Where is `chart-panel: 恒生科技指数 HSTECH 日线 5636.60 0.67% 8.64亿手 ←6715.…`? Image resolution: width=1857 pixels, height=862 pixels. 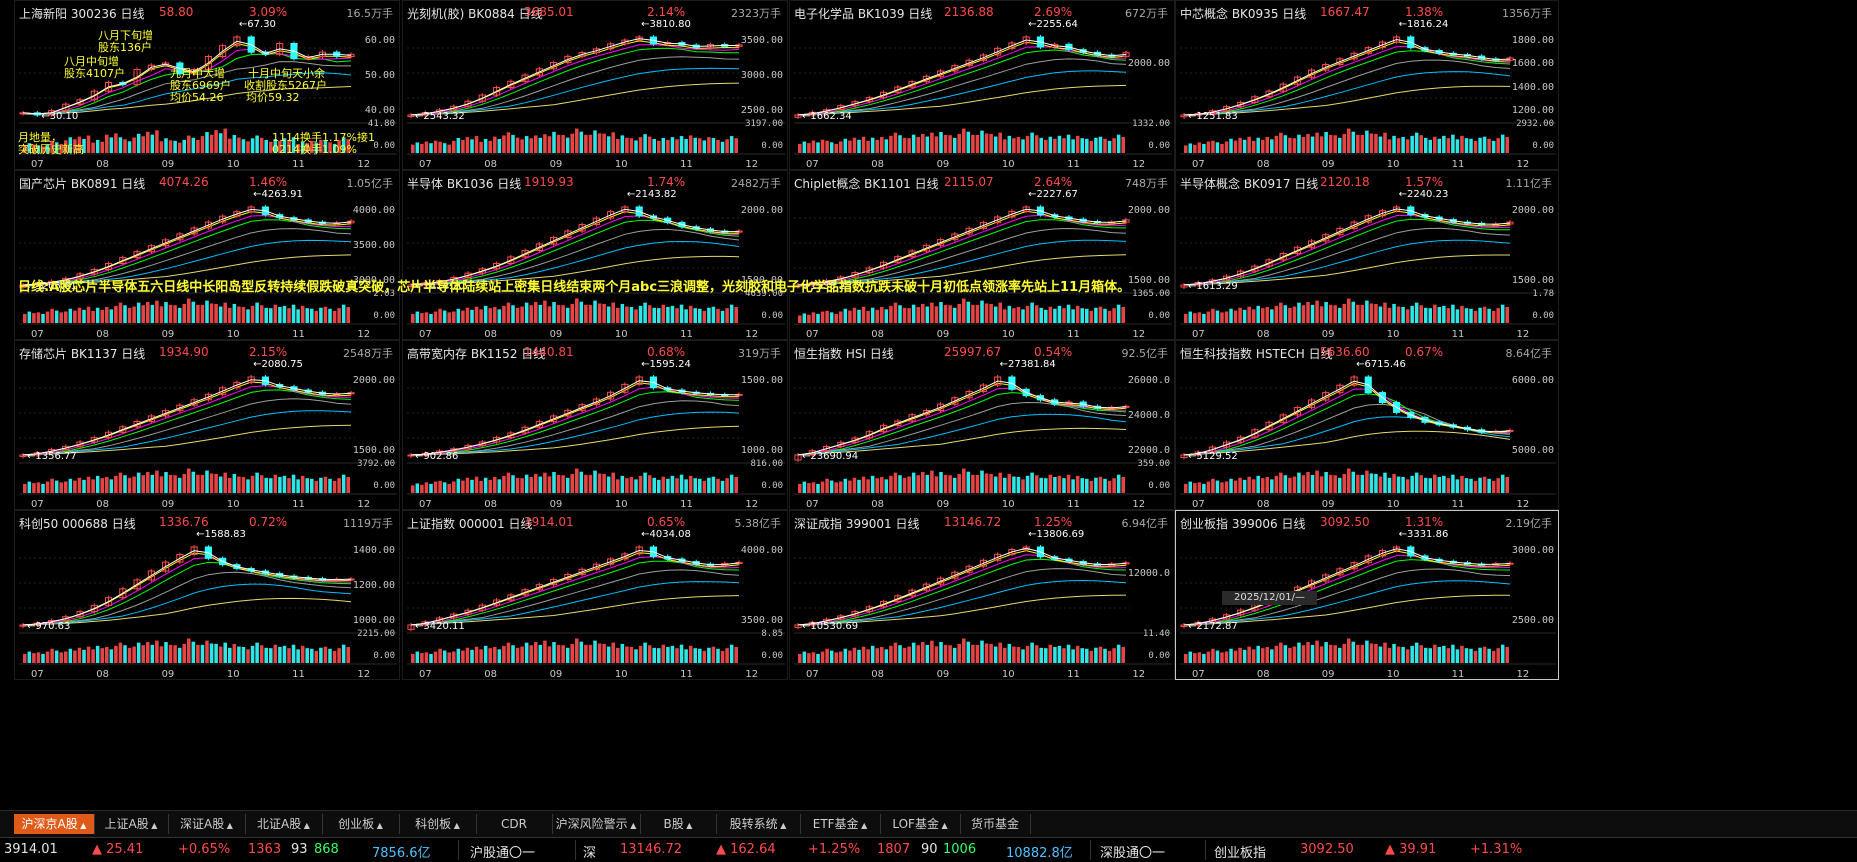
chart-panel: 恒生科技指数 HSTECH 日线 5636.60 0.67% 8.64亿手 ←6715.… is located at coordinates (1367, 425).